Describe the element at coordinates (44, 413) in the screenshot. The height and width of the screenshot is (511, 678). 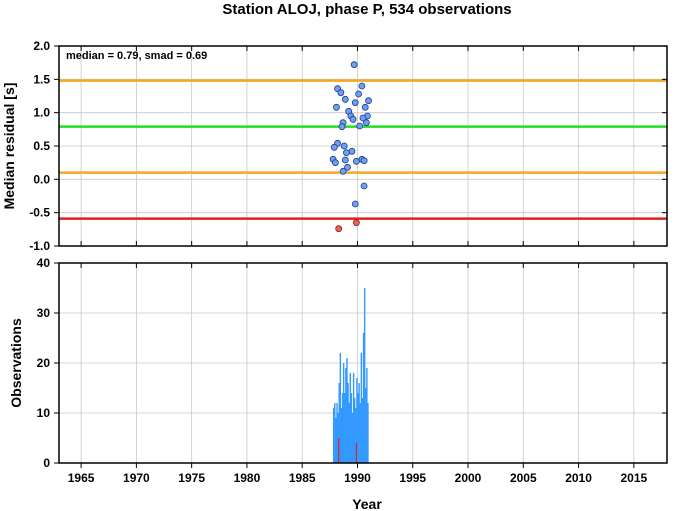
I see `bottom-y-tick-label: 10` at that location.